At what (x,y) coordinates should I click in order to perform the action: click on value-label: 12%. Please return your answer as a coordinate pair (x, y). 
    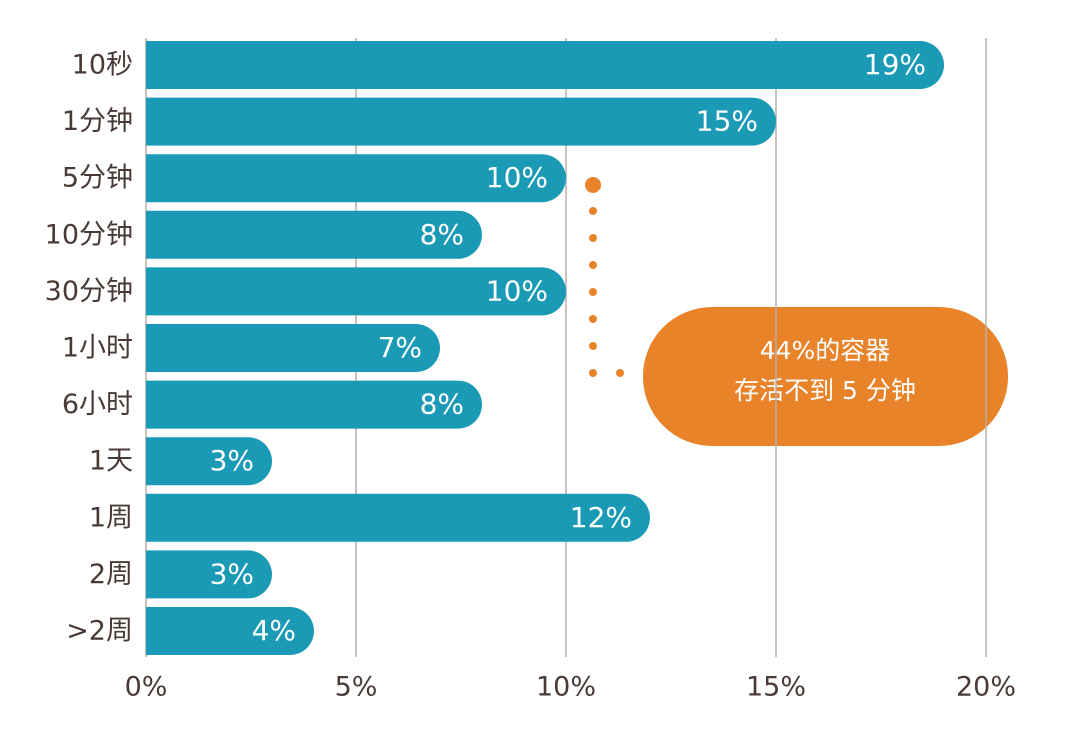
    Looking at the image, I should click on (601, 517).